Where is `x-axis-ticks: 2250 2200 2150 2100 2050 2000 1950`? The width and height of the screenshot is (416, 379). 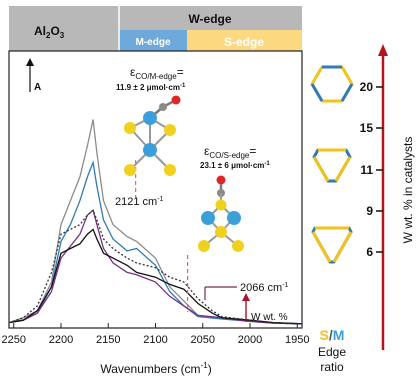 x-axis-ticks: 2250 2200 2150 2100 2050 2000 1950 is located at coordinates (155, 334).